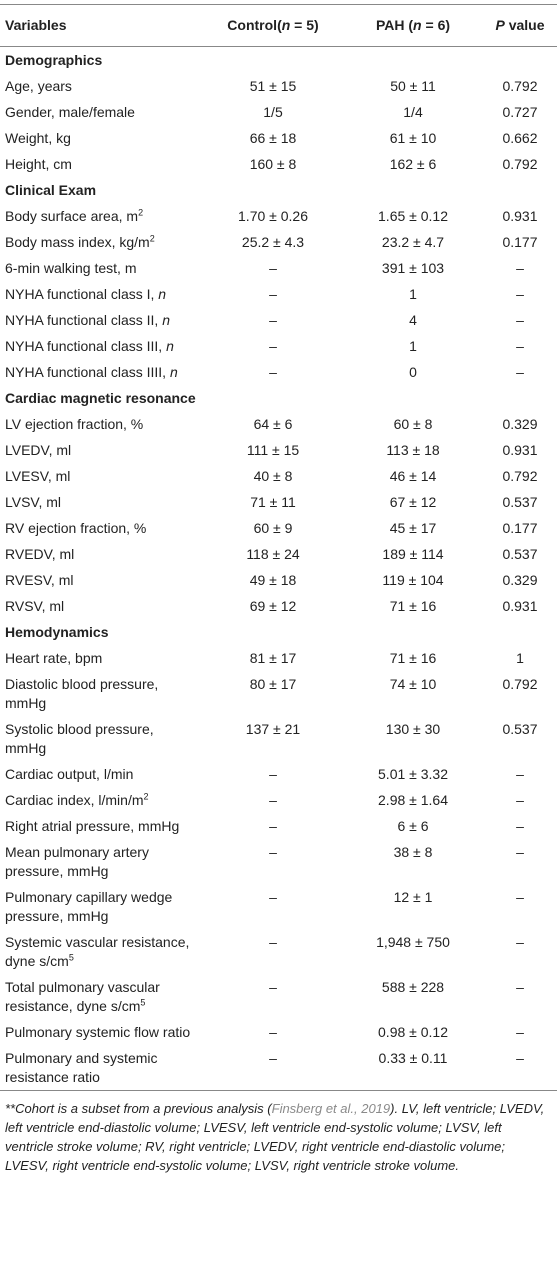  I want to click on data-row: Cardiac output, l/min – 5.01 ± 3.32 –, so click(278, 774).